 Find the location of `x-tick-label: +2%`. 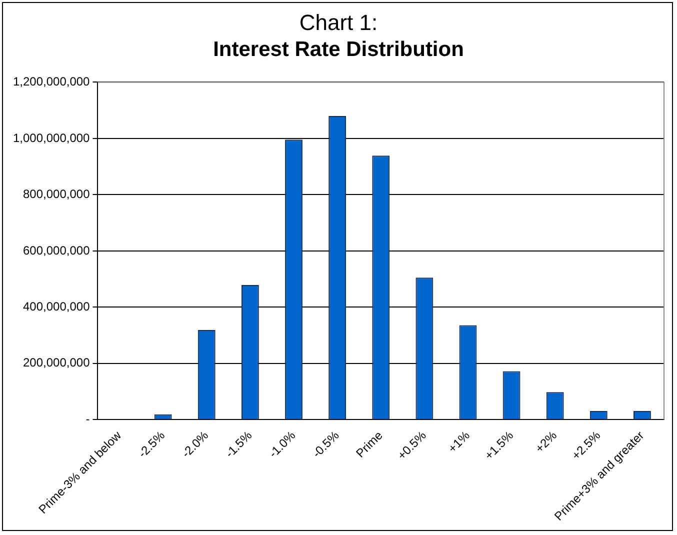

x-tick-label: +2% is located at coordinates (546, 442).